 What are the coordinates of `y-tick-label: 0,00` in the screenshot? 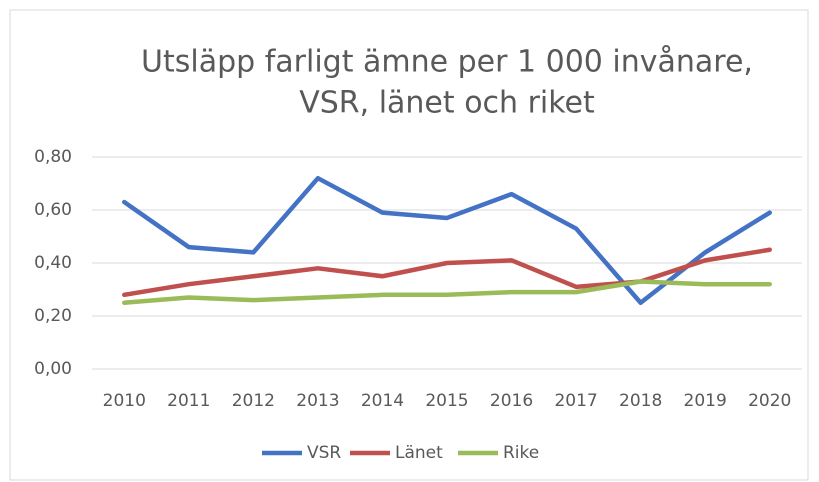 It's located at (53, 369).